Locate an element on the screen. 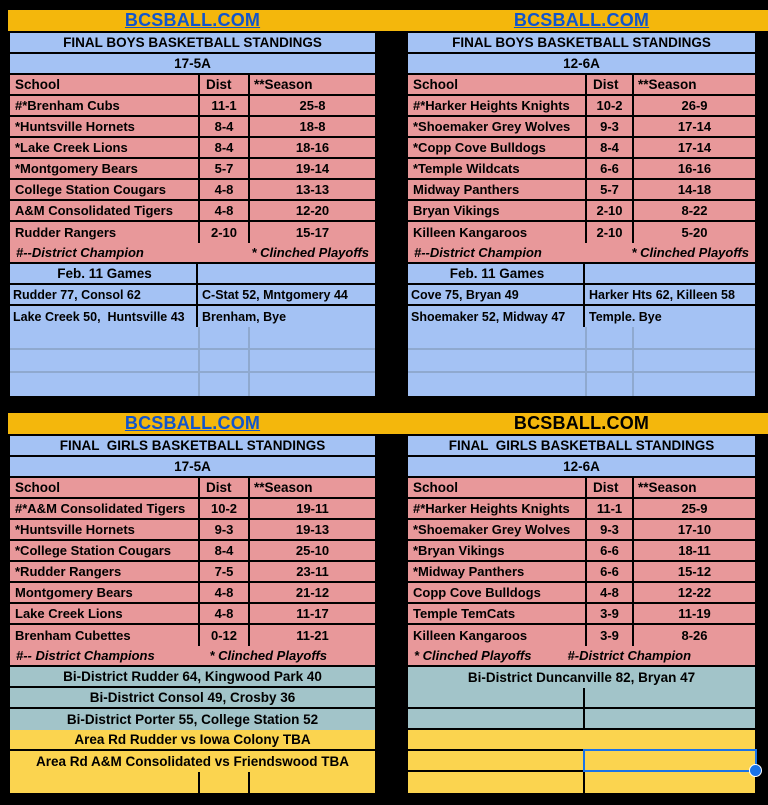  team-school: *Shoemaker Grey Wolves is located at coordinates (492, 529).